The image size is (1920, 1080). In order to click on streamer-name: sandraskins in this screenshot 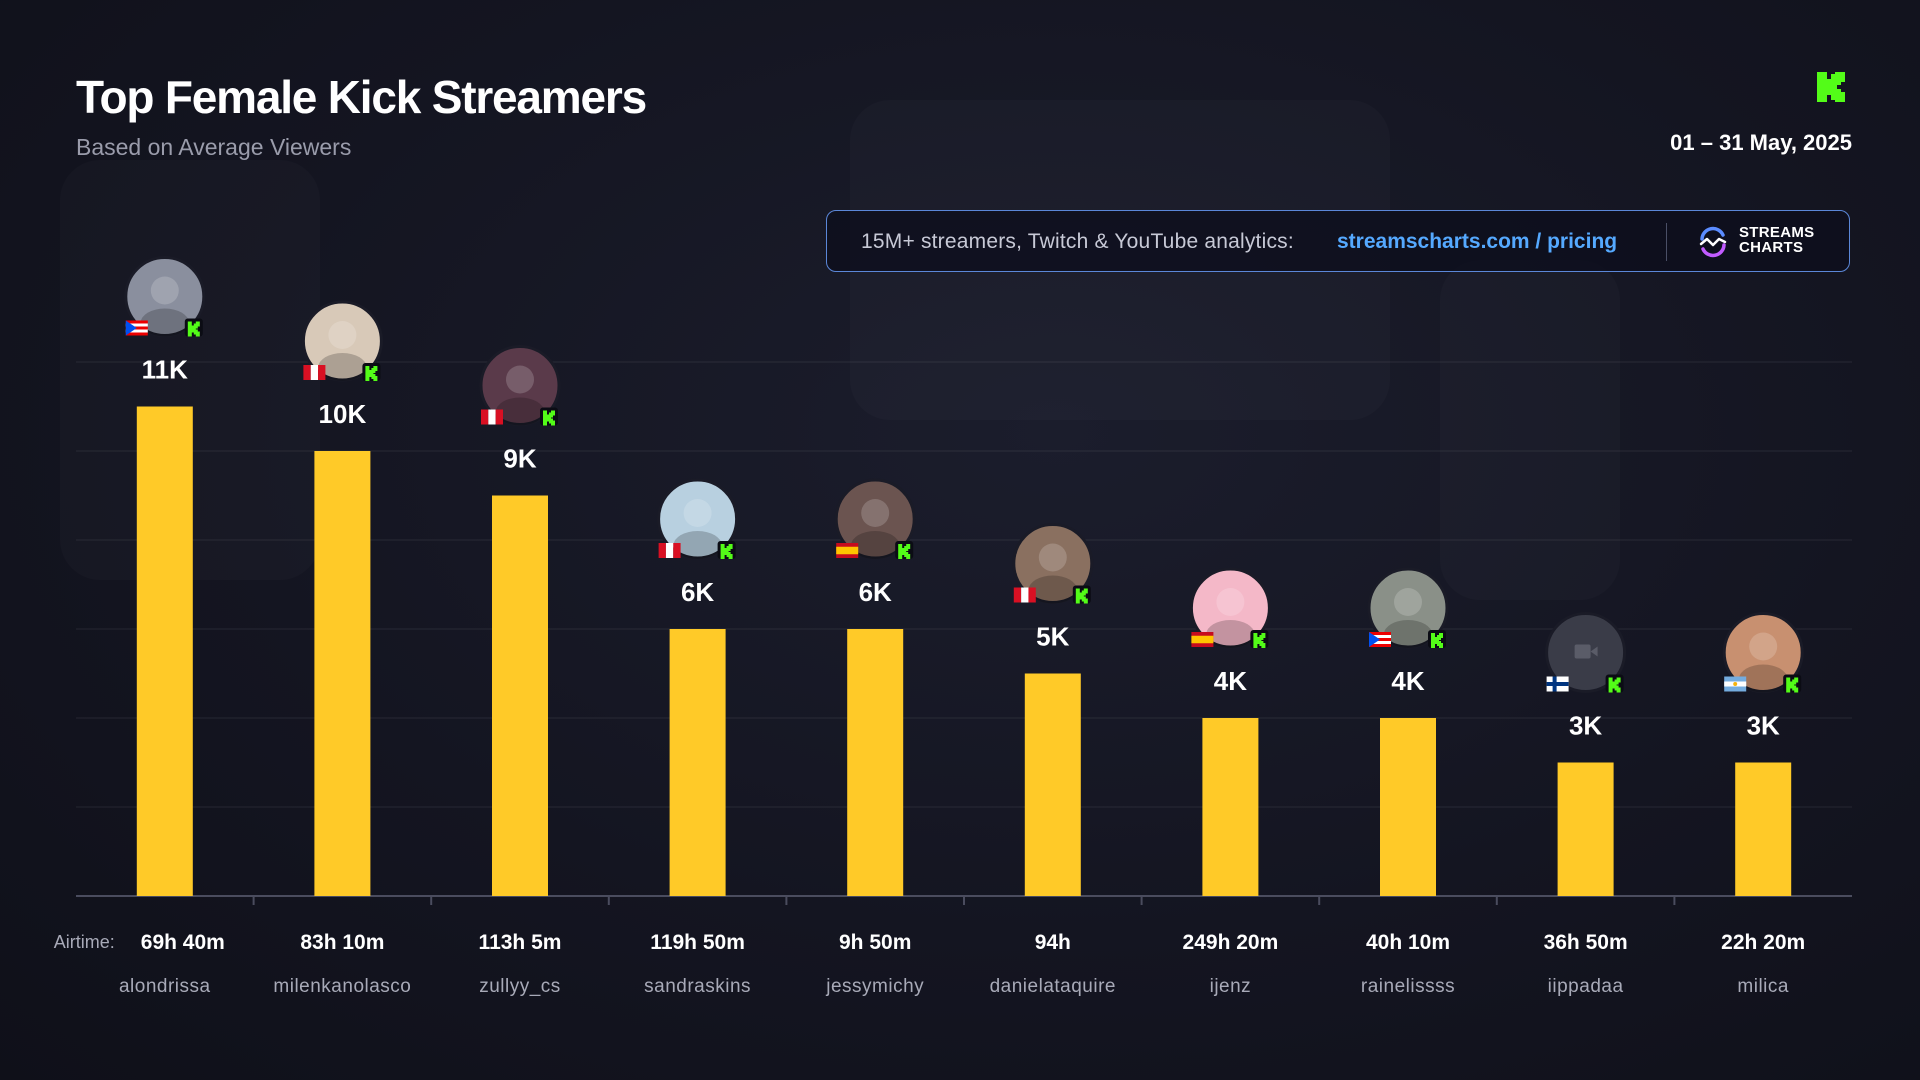, I will do `click(697, 986)`.